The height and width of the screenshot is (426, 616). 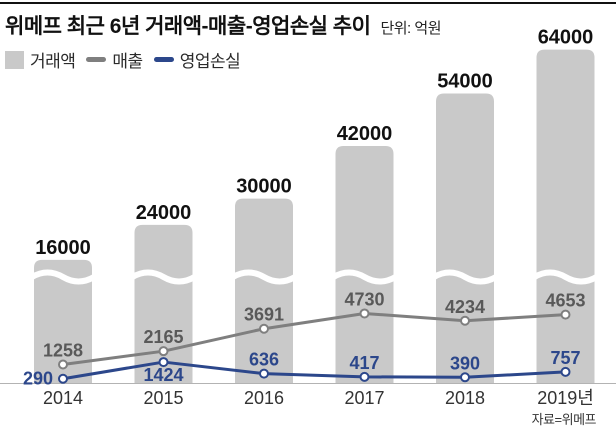 What do you see at coordinates (364, 277) in the screenshot?
I see `axis-break-wave-2017` at bounding box center [364, 277].